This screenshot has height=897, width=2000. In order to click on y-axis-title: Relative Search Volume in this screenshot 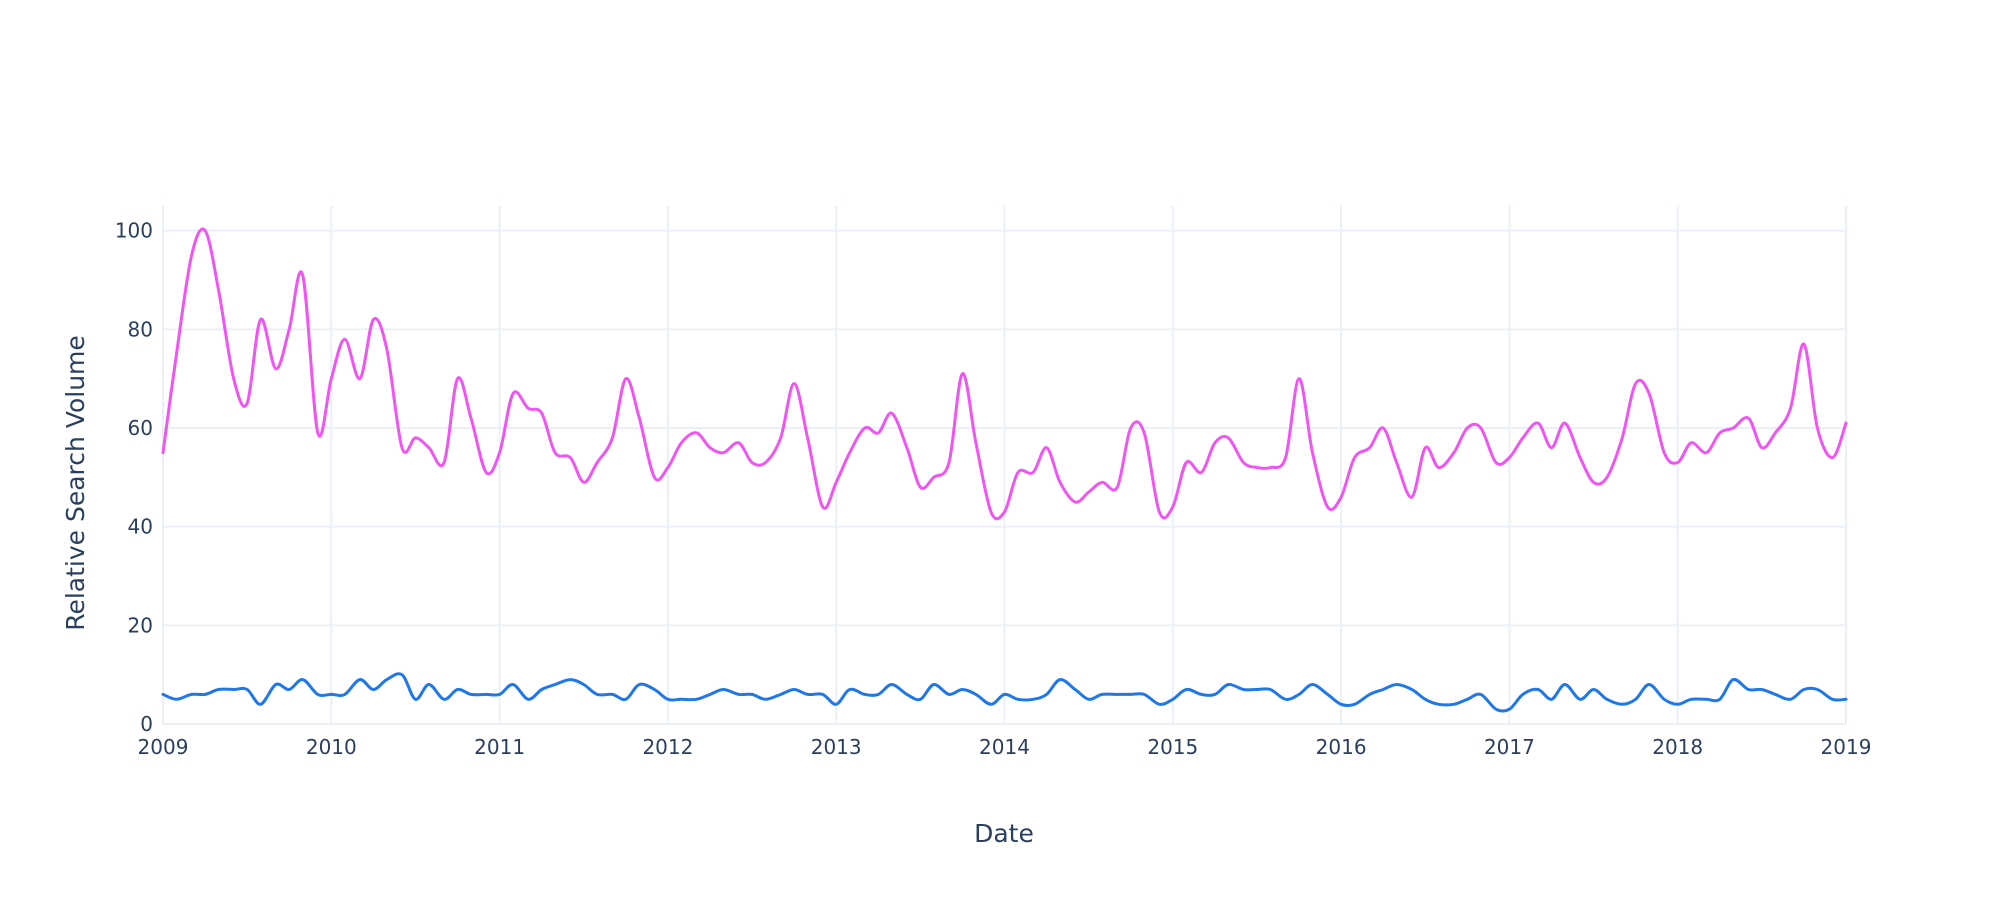, I will do `click(75, 483)`.